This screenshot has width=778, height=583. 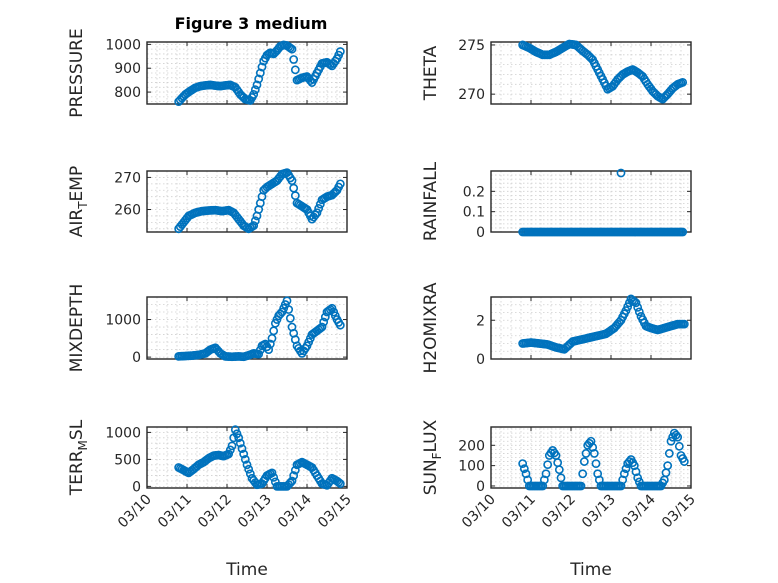 I want to click on y-axis-label: TERRMSL, so click(x=78, y=457).